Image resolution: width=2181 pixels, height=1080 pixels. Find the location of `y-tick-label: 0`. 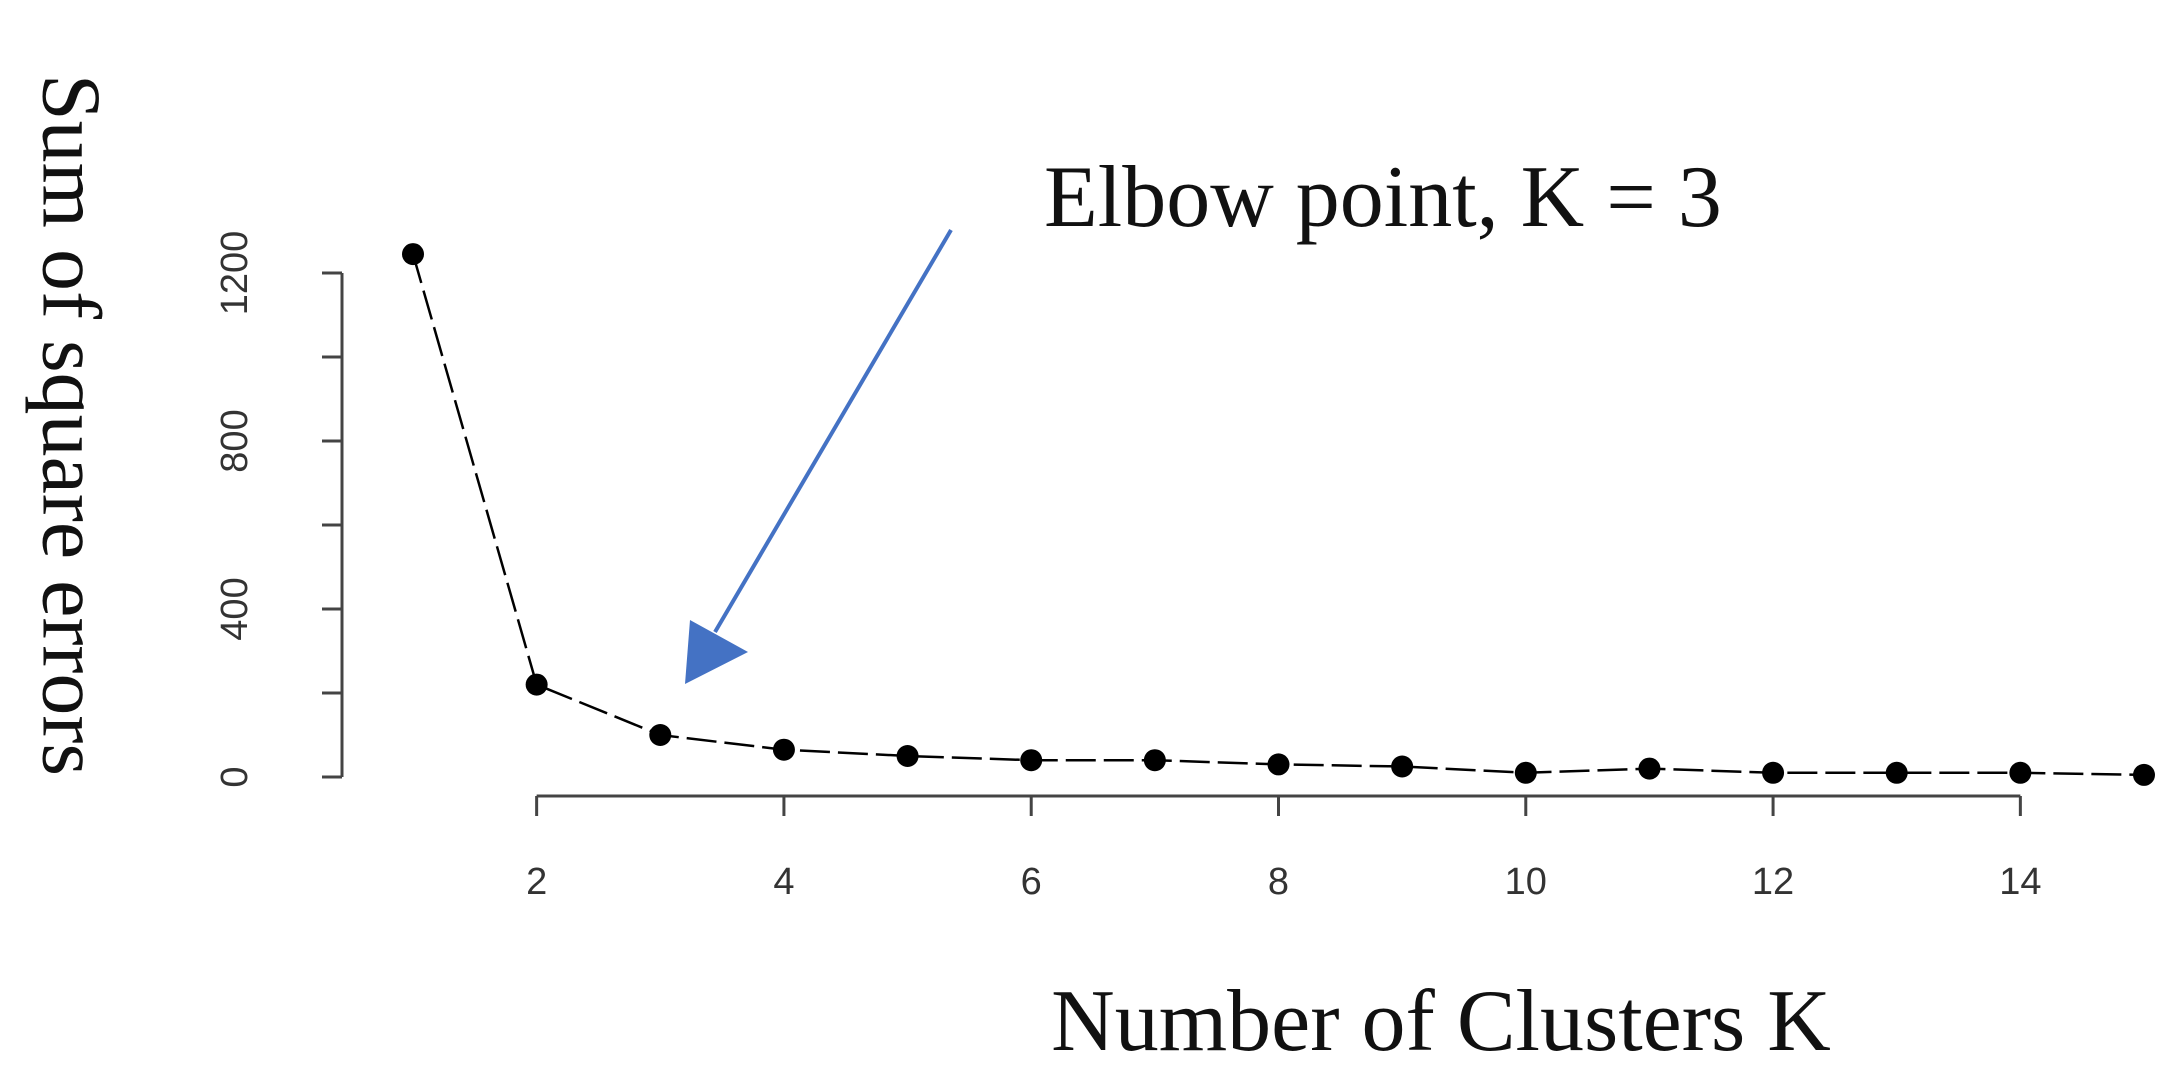

y-tick-label: 0 is located at coordinates (235, 776).